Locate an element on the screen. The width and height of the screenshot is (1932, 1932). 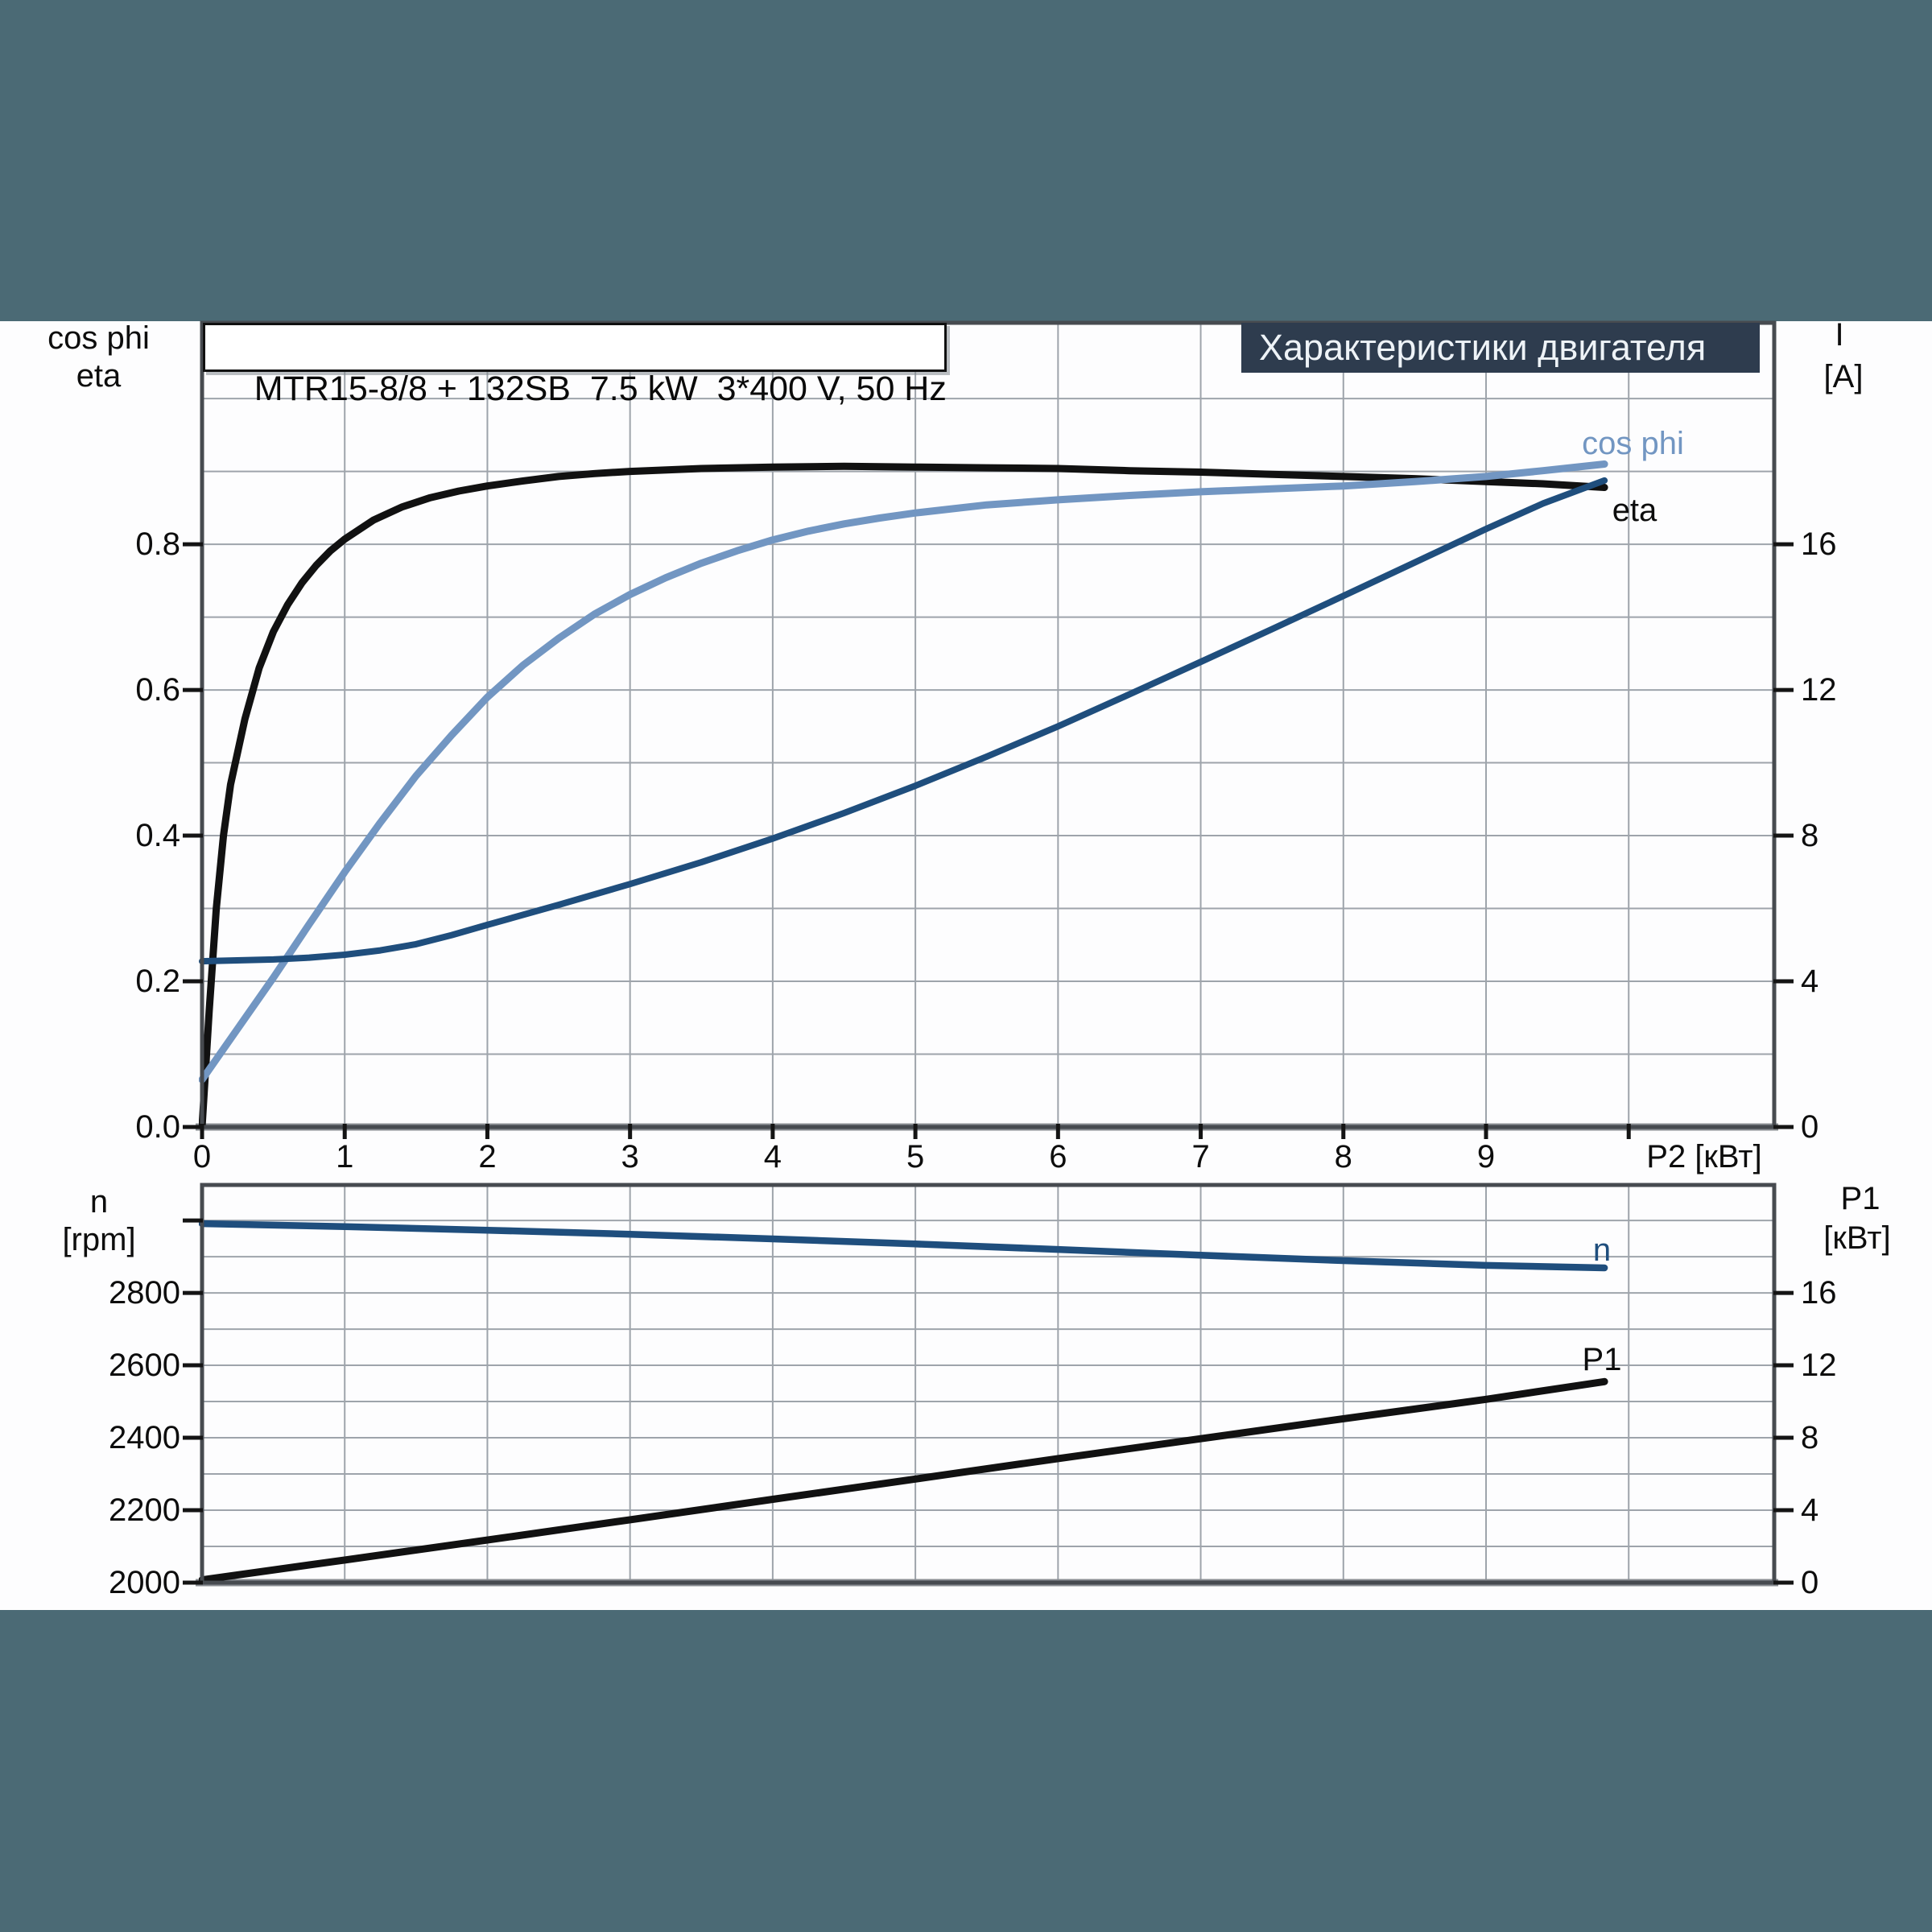
tick-label: 6 is located at coordinates (1058, 1156).